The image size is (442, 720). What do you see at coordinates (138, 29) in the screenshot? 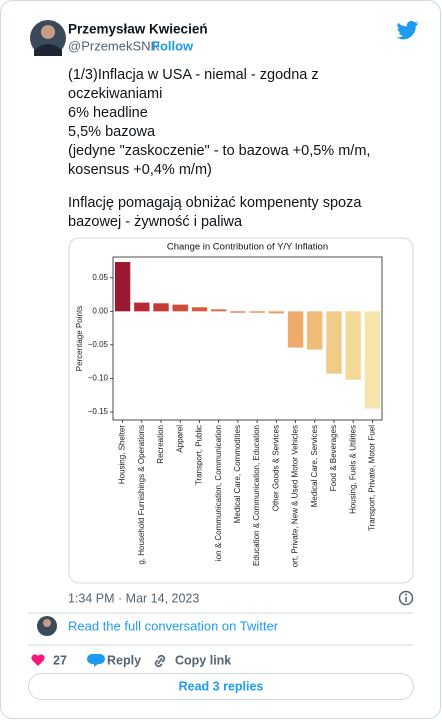
I see `author-name: Przemysław Kwiecień` at bounding box center [138, 29].